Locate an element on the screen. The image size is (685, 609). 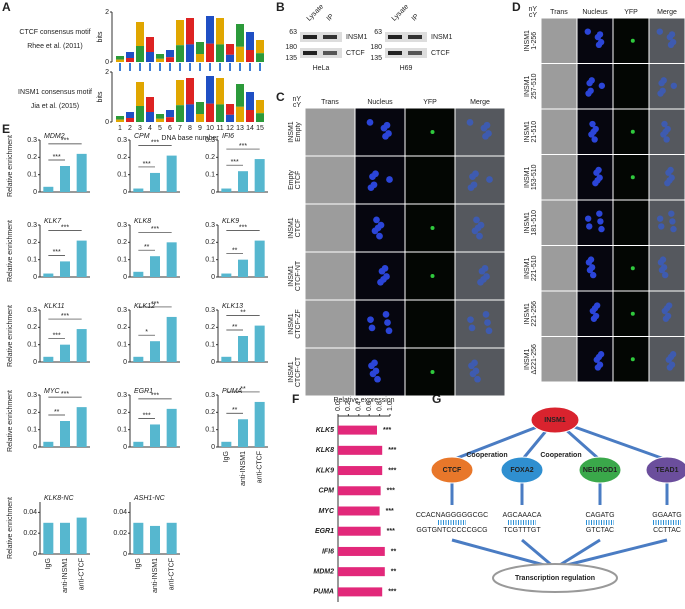
row-label: CTCF-NT is located at coordinates (298, 275).